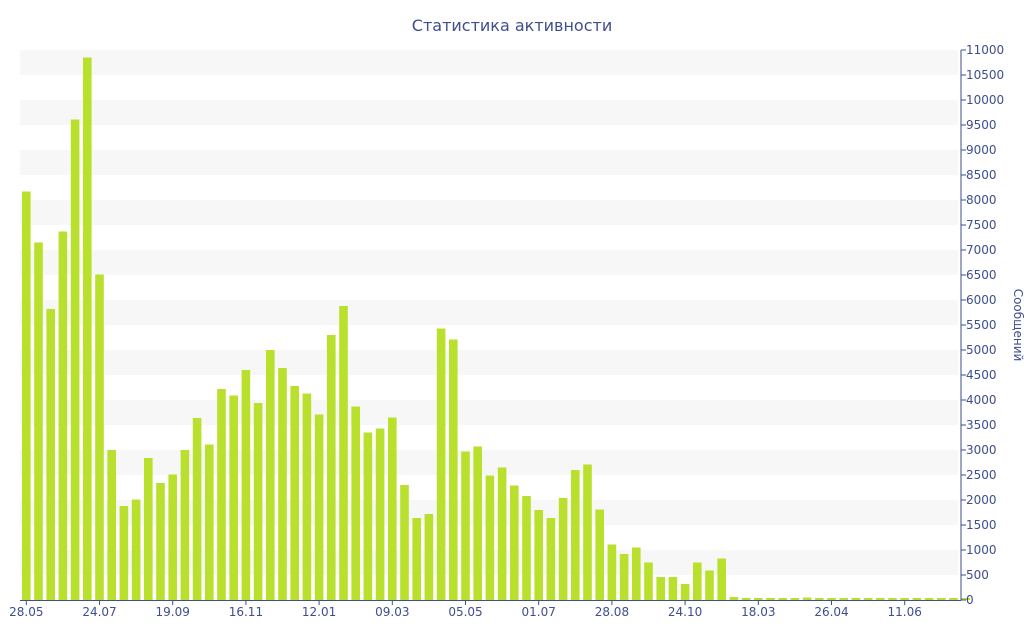 The image size is (1024, 640). I want to click on x-tick-label: 24.10, so click(685, 612).